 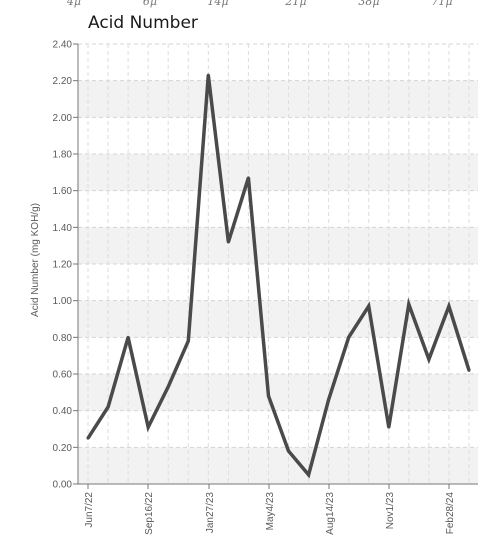 I want to click on y-tick-label: 0.60, so click(x=63, y=375).